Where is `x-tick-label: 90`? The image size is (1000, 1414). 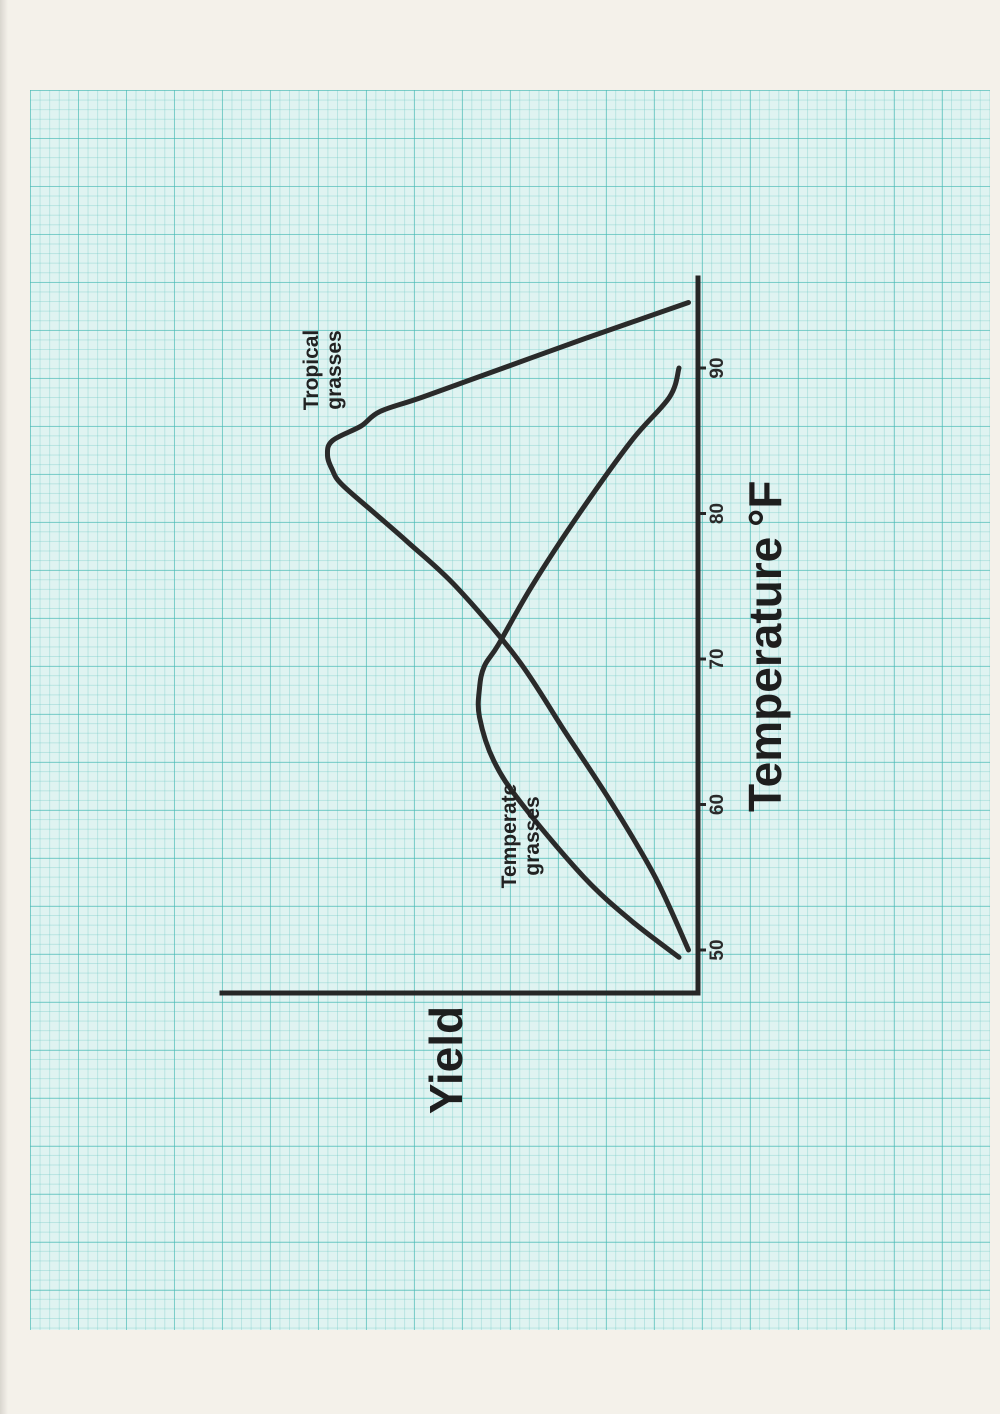
x-tick-label: 90 is located at coordinates (717, 367).